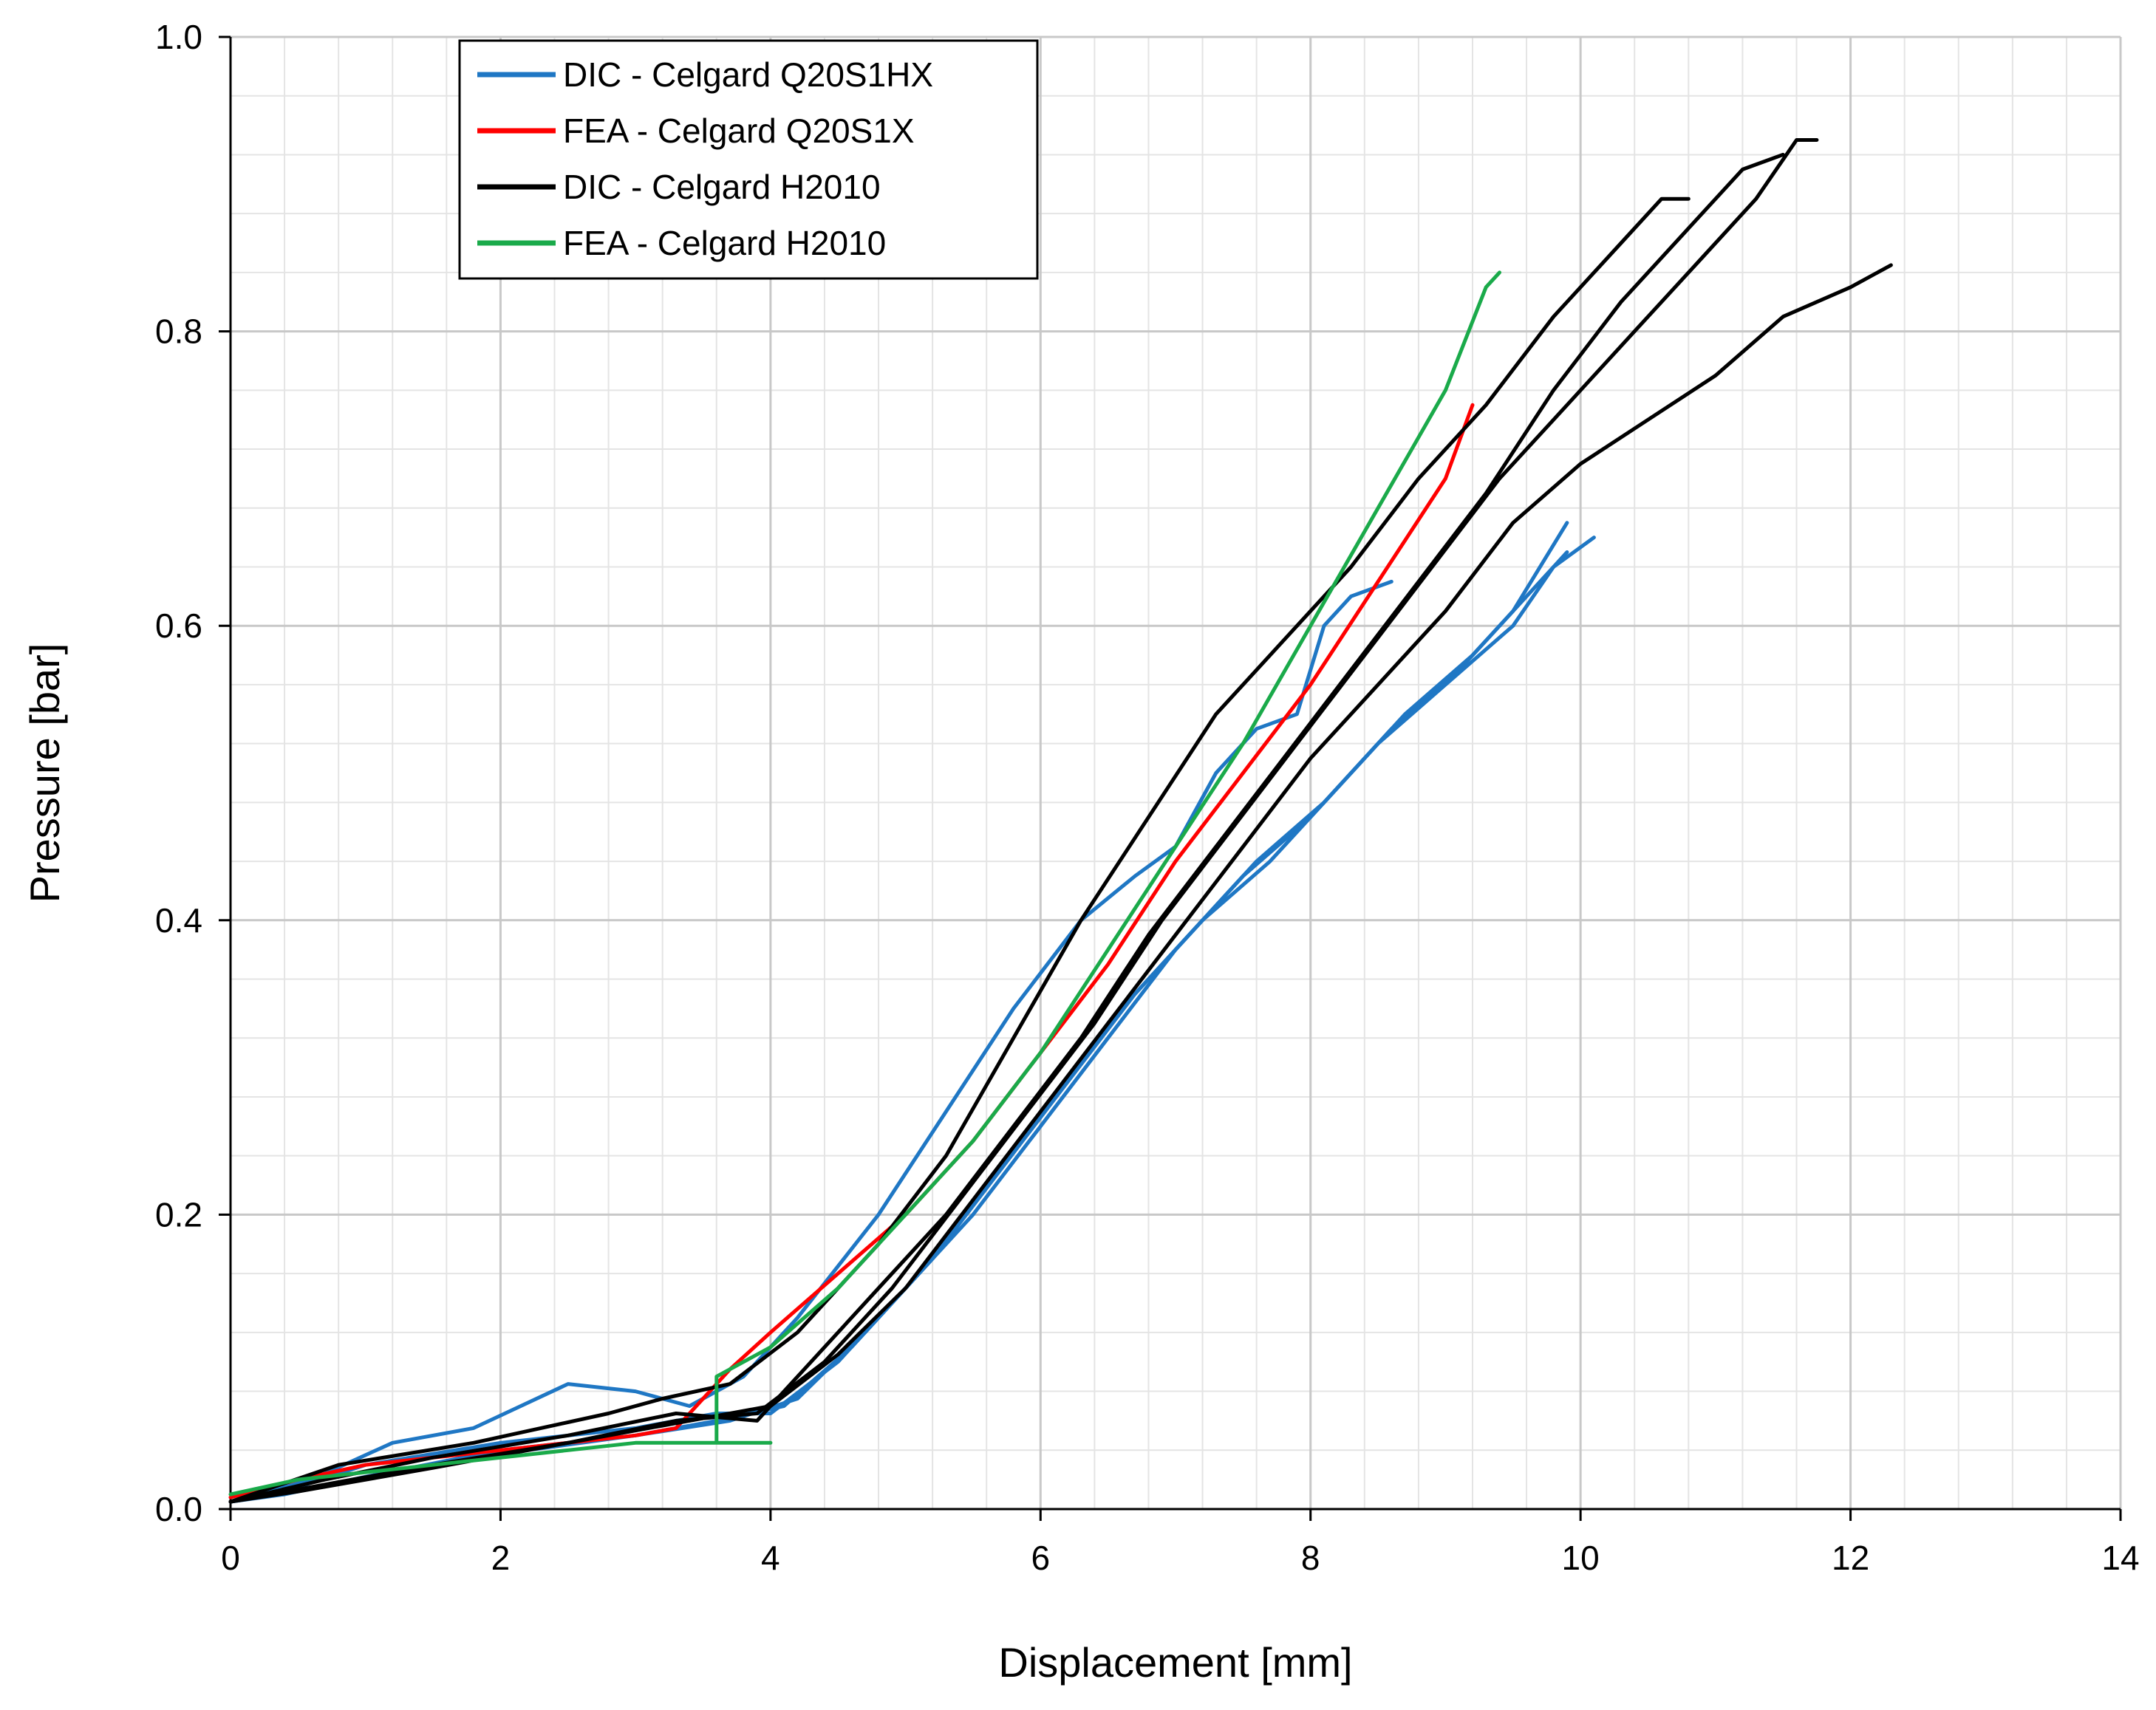  What do you see at coordinates (722, 187) in the screenshot?
I see `legend-label: DIC - Celgard H2010` at bounding box center [722, 187].